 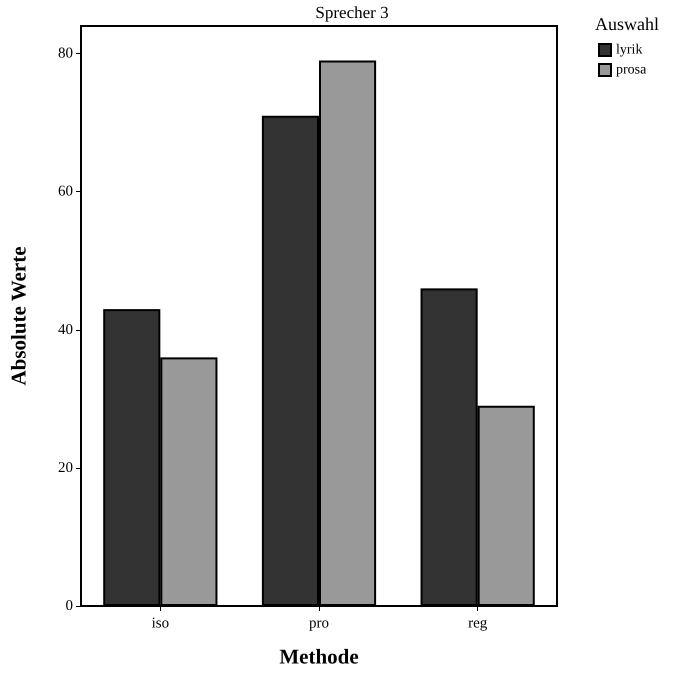 I want to click on y-tick-label: 80, so click(x=65, y=54).